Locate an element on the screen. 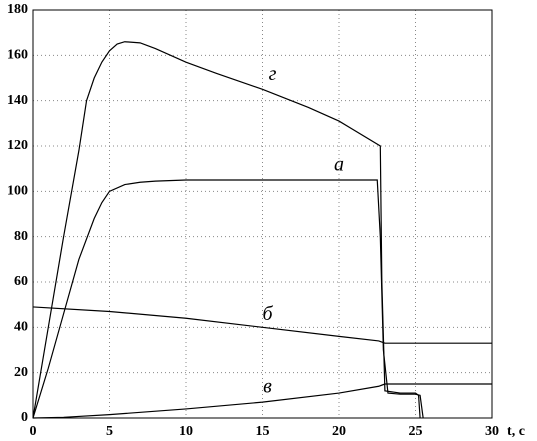  x-tick-label: 20 is located at coordinates (339, 431).